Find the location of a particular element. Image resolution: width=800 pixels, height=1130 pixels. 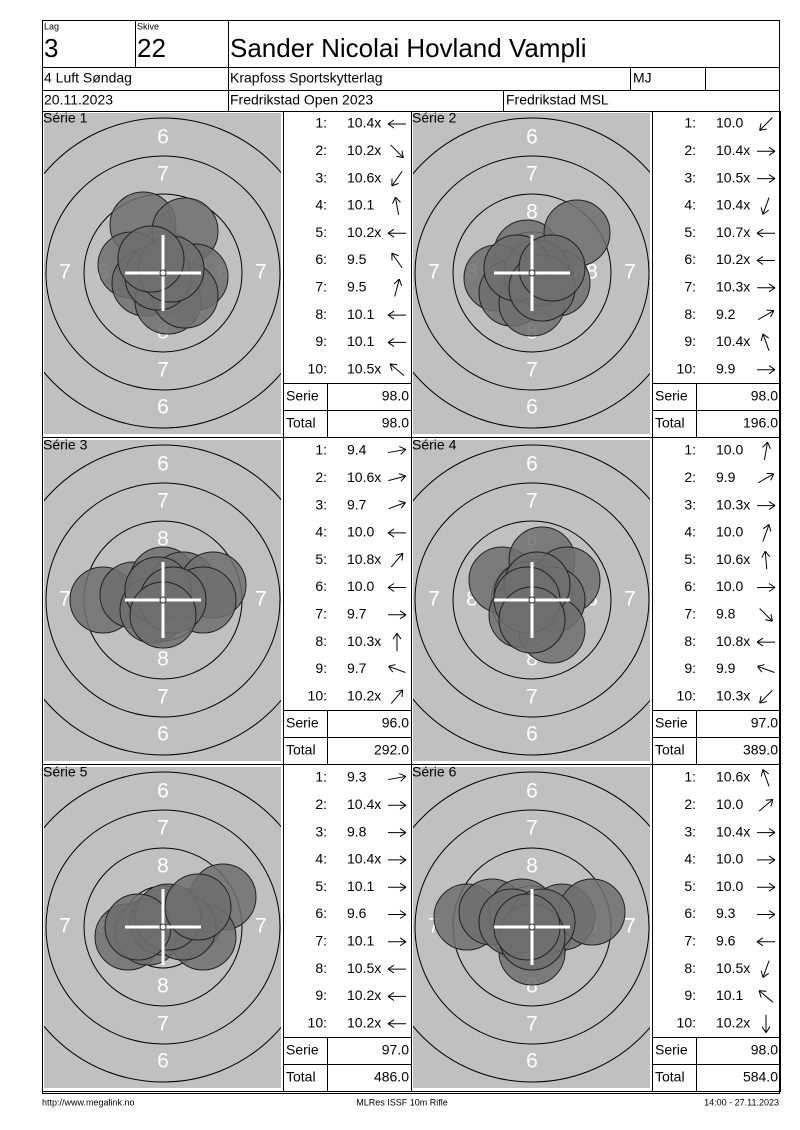

shot-score: 9.5 is located at coordinates (357, 259).